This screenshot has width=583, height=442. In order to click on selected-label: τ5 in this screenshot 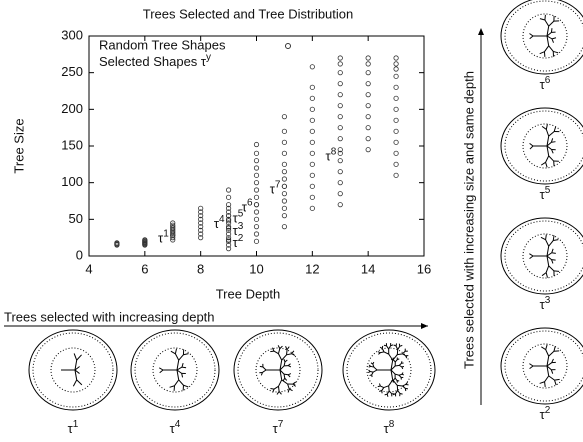, I will do `click(238, 217)`.